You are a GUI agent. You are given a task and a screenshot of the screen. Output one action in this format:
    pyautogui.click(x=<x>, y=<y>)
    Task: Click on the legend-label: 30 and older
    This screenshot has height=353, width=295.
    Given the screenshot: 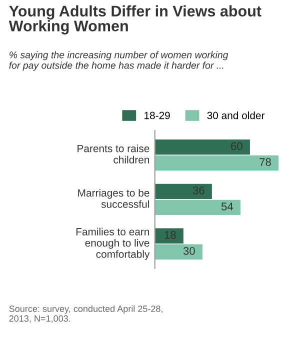 What is the action you would take?
    pyautogui.click(x=236, y=116)
    